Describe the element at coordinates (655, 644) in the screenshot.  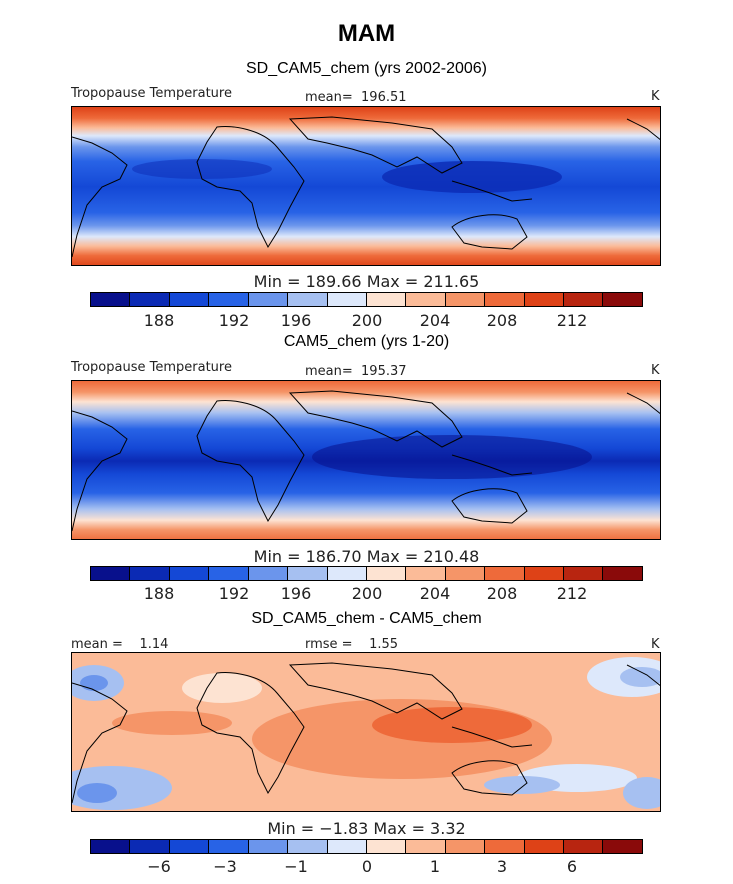
I see `panel3-units: K` at that location.